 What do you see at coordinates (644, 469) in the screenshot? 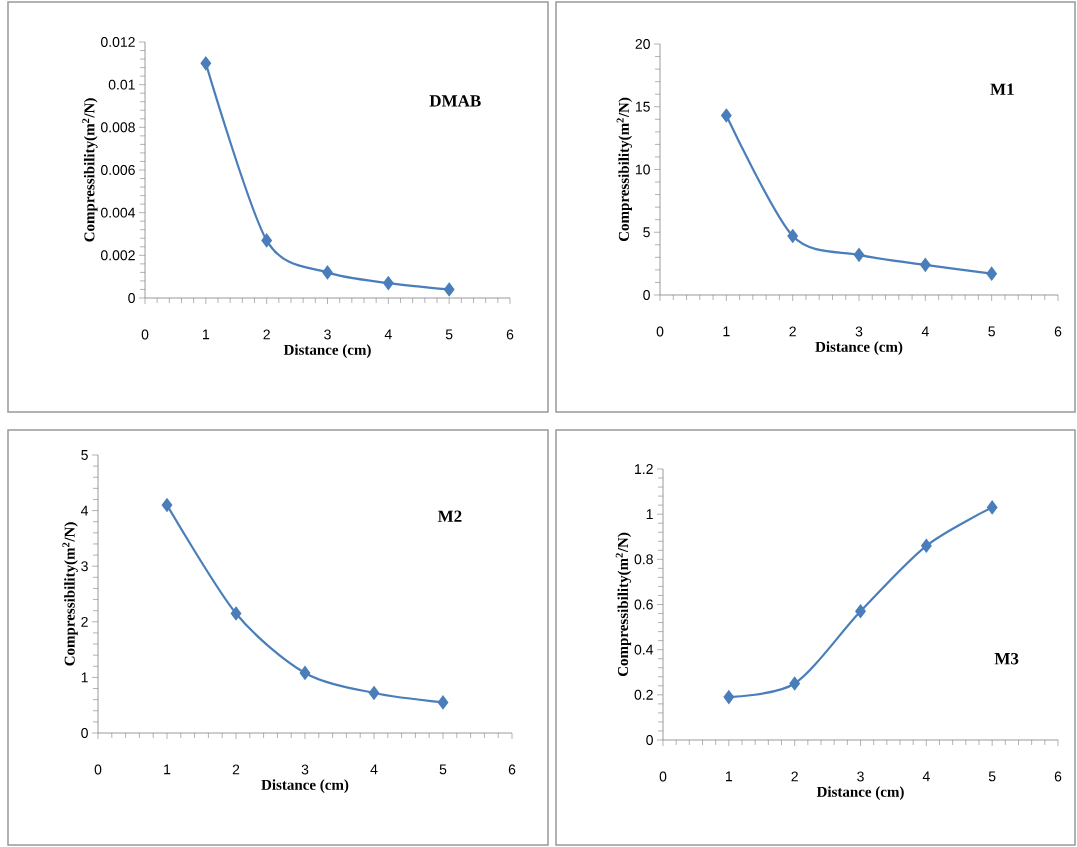
I see `y-tick-label: 1.2` at bounding box center [644, 469].